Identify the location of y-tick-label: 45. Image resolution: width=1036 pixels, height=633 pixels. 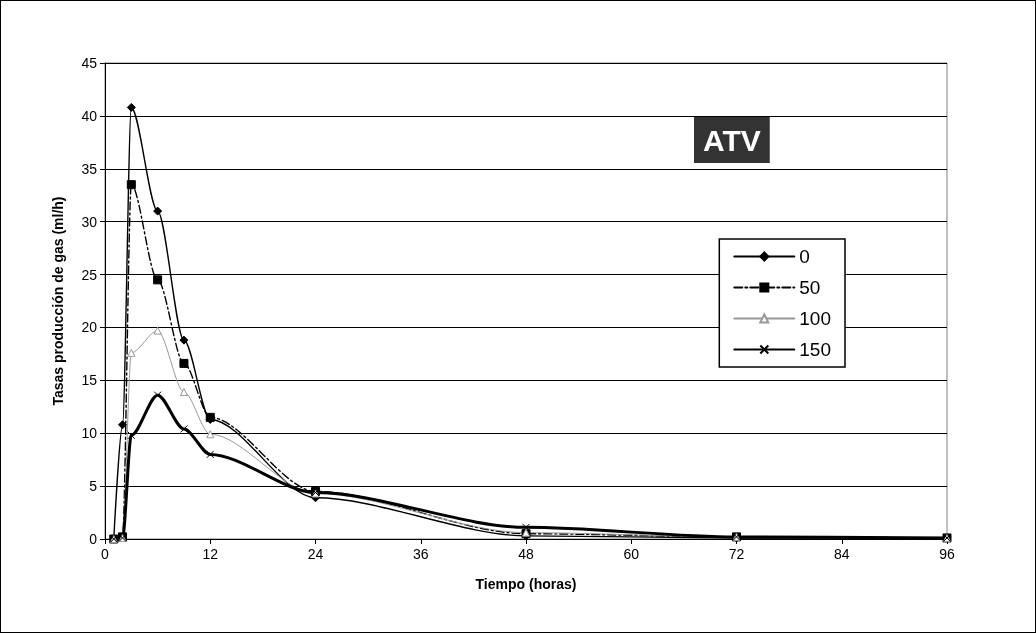
(89, 63).